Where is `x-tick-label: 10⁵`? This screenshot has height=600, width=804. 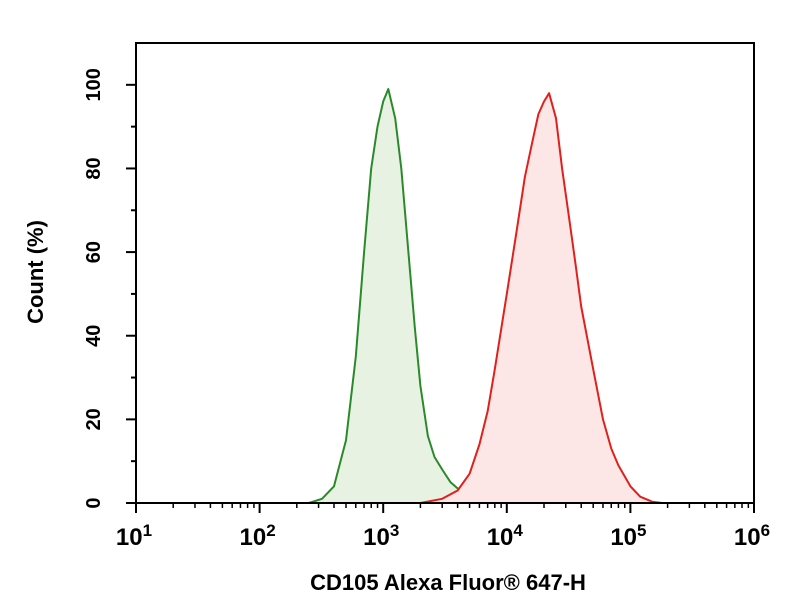 x-tick-label: 10⁵ is located at coordinates (628, 536).